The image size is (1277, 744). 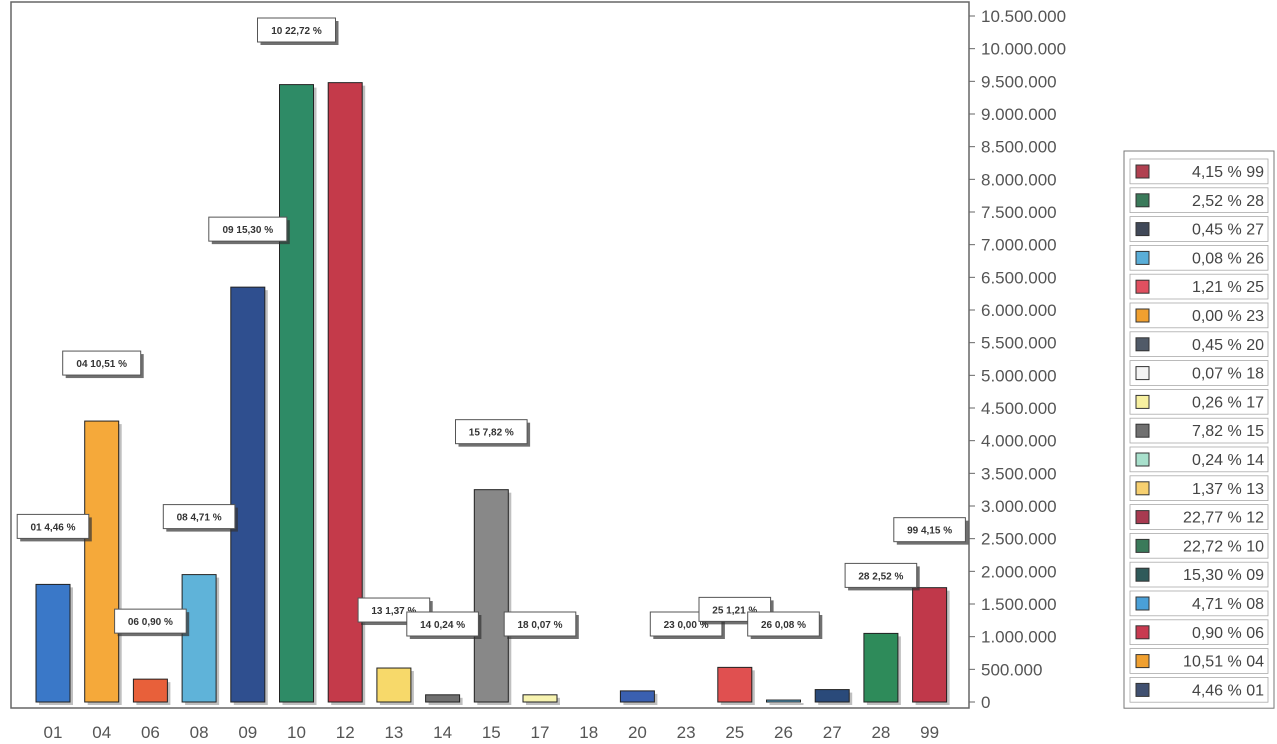 What do you see at coordinates (783, 732) in the screenshot?
I see `x-tick-label: 26` at bounding box center [783, 732].